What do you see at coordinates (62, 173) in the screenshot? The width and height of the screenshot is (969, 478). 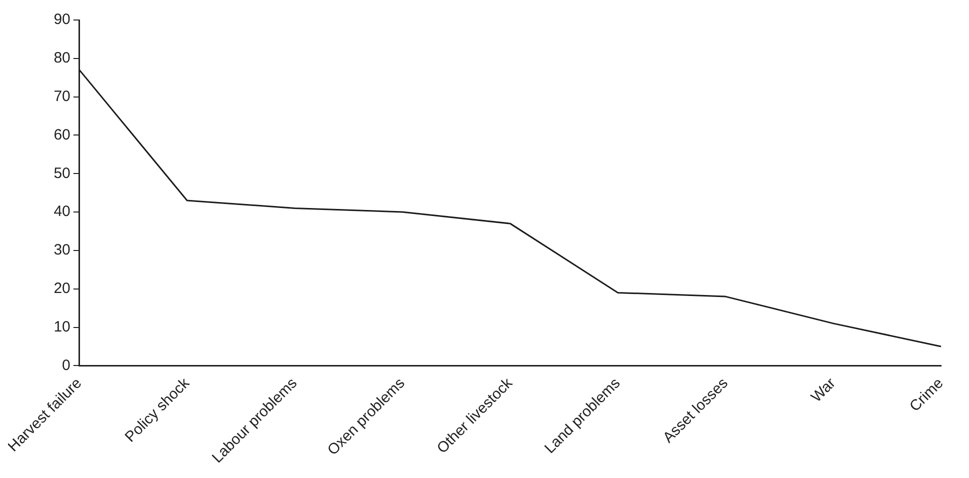 I see `y-tick-label: 50` at bounding box center [62, 173].